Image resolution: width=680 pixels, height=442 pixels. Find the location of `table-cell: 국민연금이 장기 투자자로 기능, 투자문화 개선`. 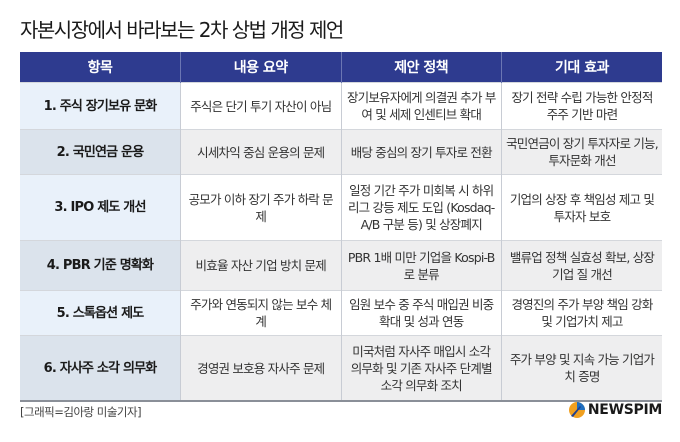

table-cell: 국민연금이 장기 투자자로 기능, 투자문화 개선 is located at coordinates (581, 152).